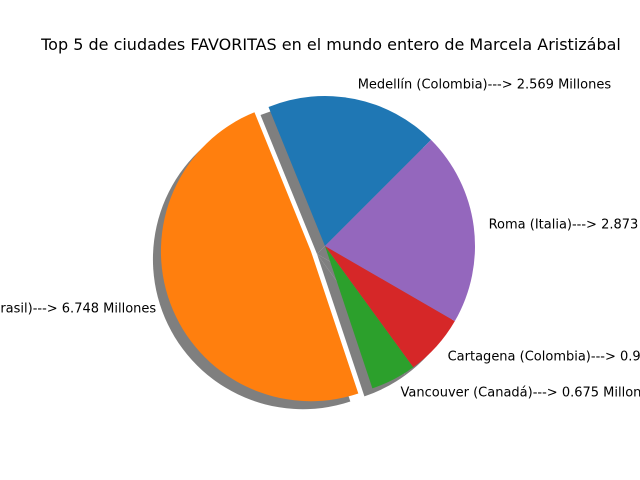 This screenshot has width=640, height=480. What do you see at coordinates (520, 393) in the screenshot?
I see `slice-label-2: Vancouver (Canadá)---> 0.675 Millones` at bounding box center [520, 393].